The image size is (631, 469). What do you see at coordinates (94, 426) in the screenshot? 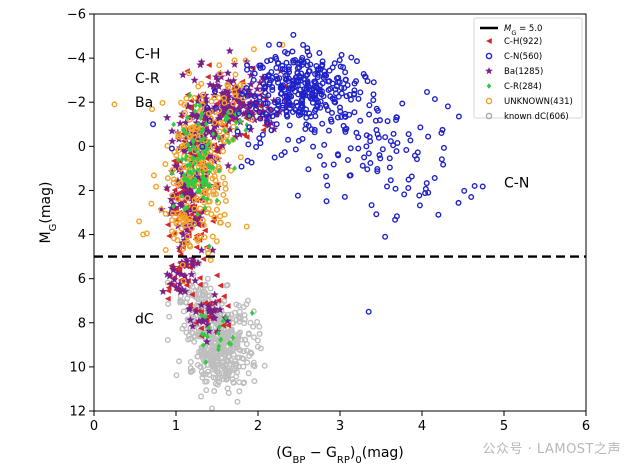
I see `x-tick-label: 0` at bounding box center [94, 426].